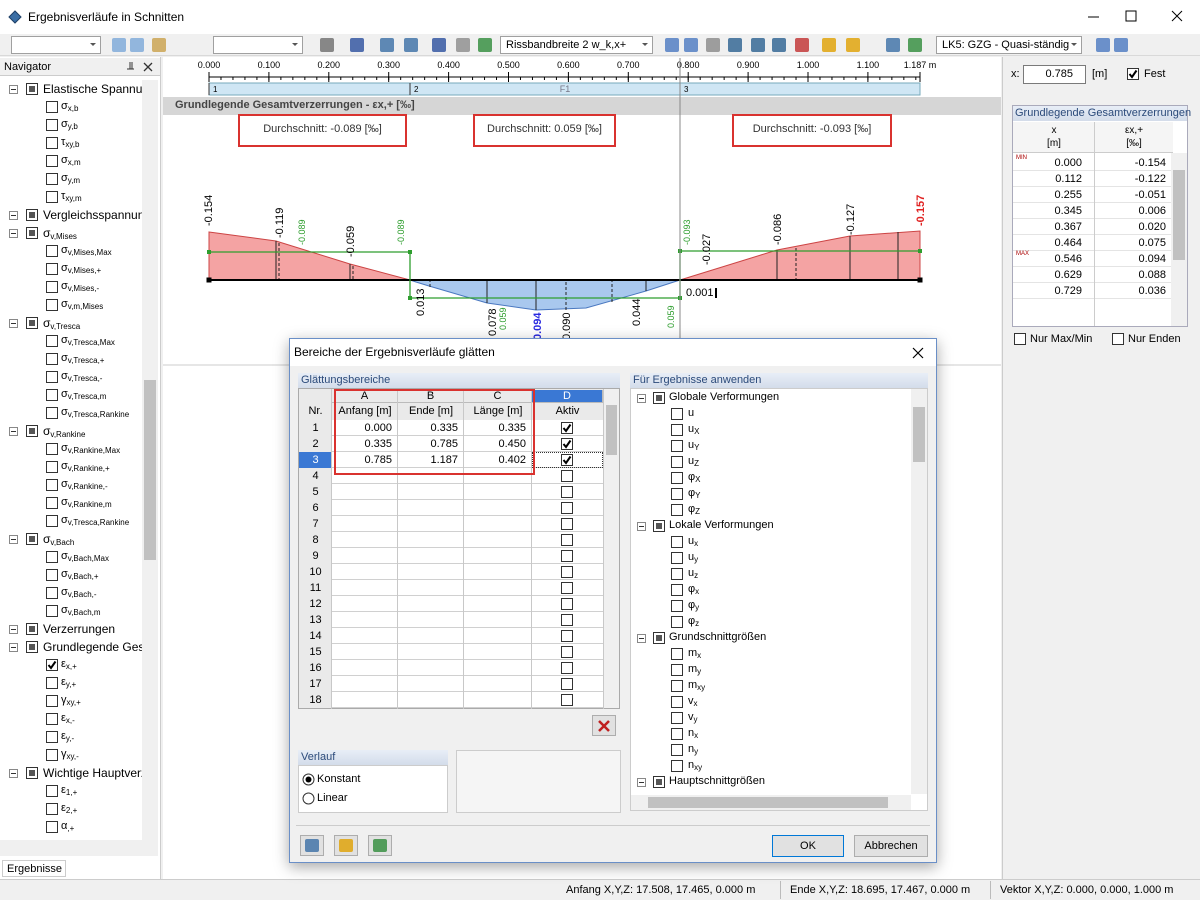 Image resolution: width=1200 pixels, height=900 pixels. I want to click on radio-label: Konstant, so click(339, 779).